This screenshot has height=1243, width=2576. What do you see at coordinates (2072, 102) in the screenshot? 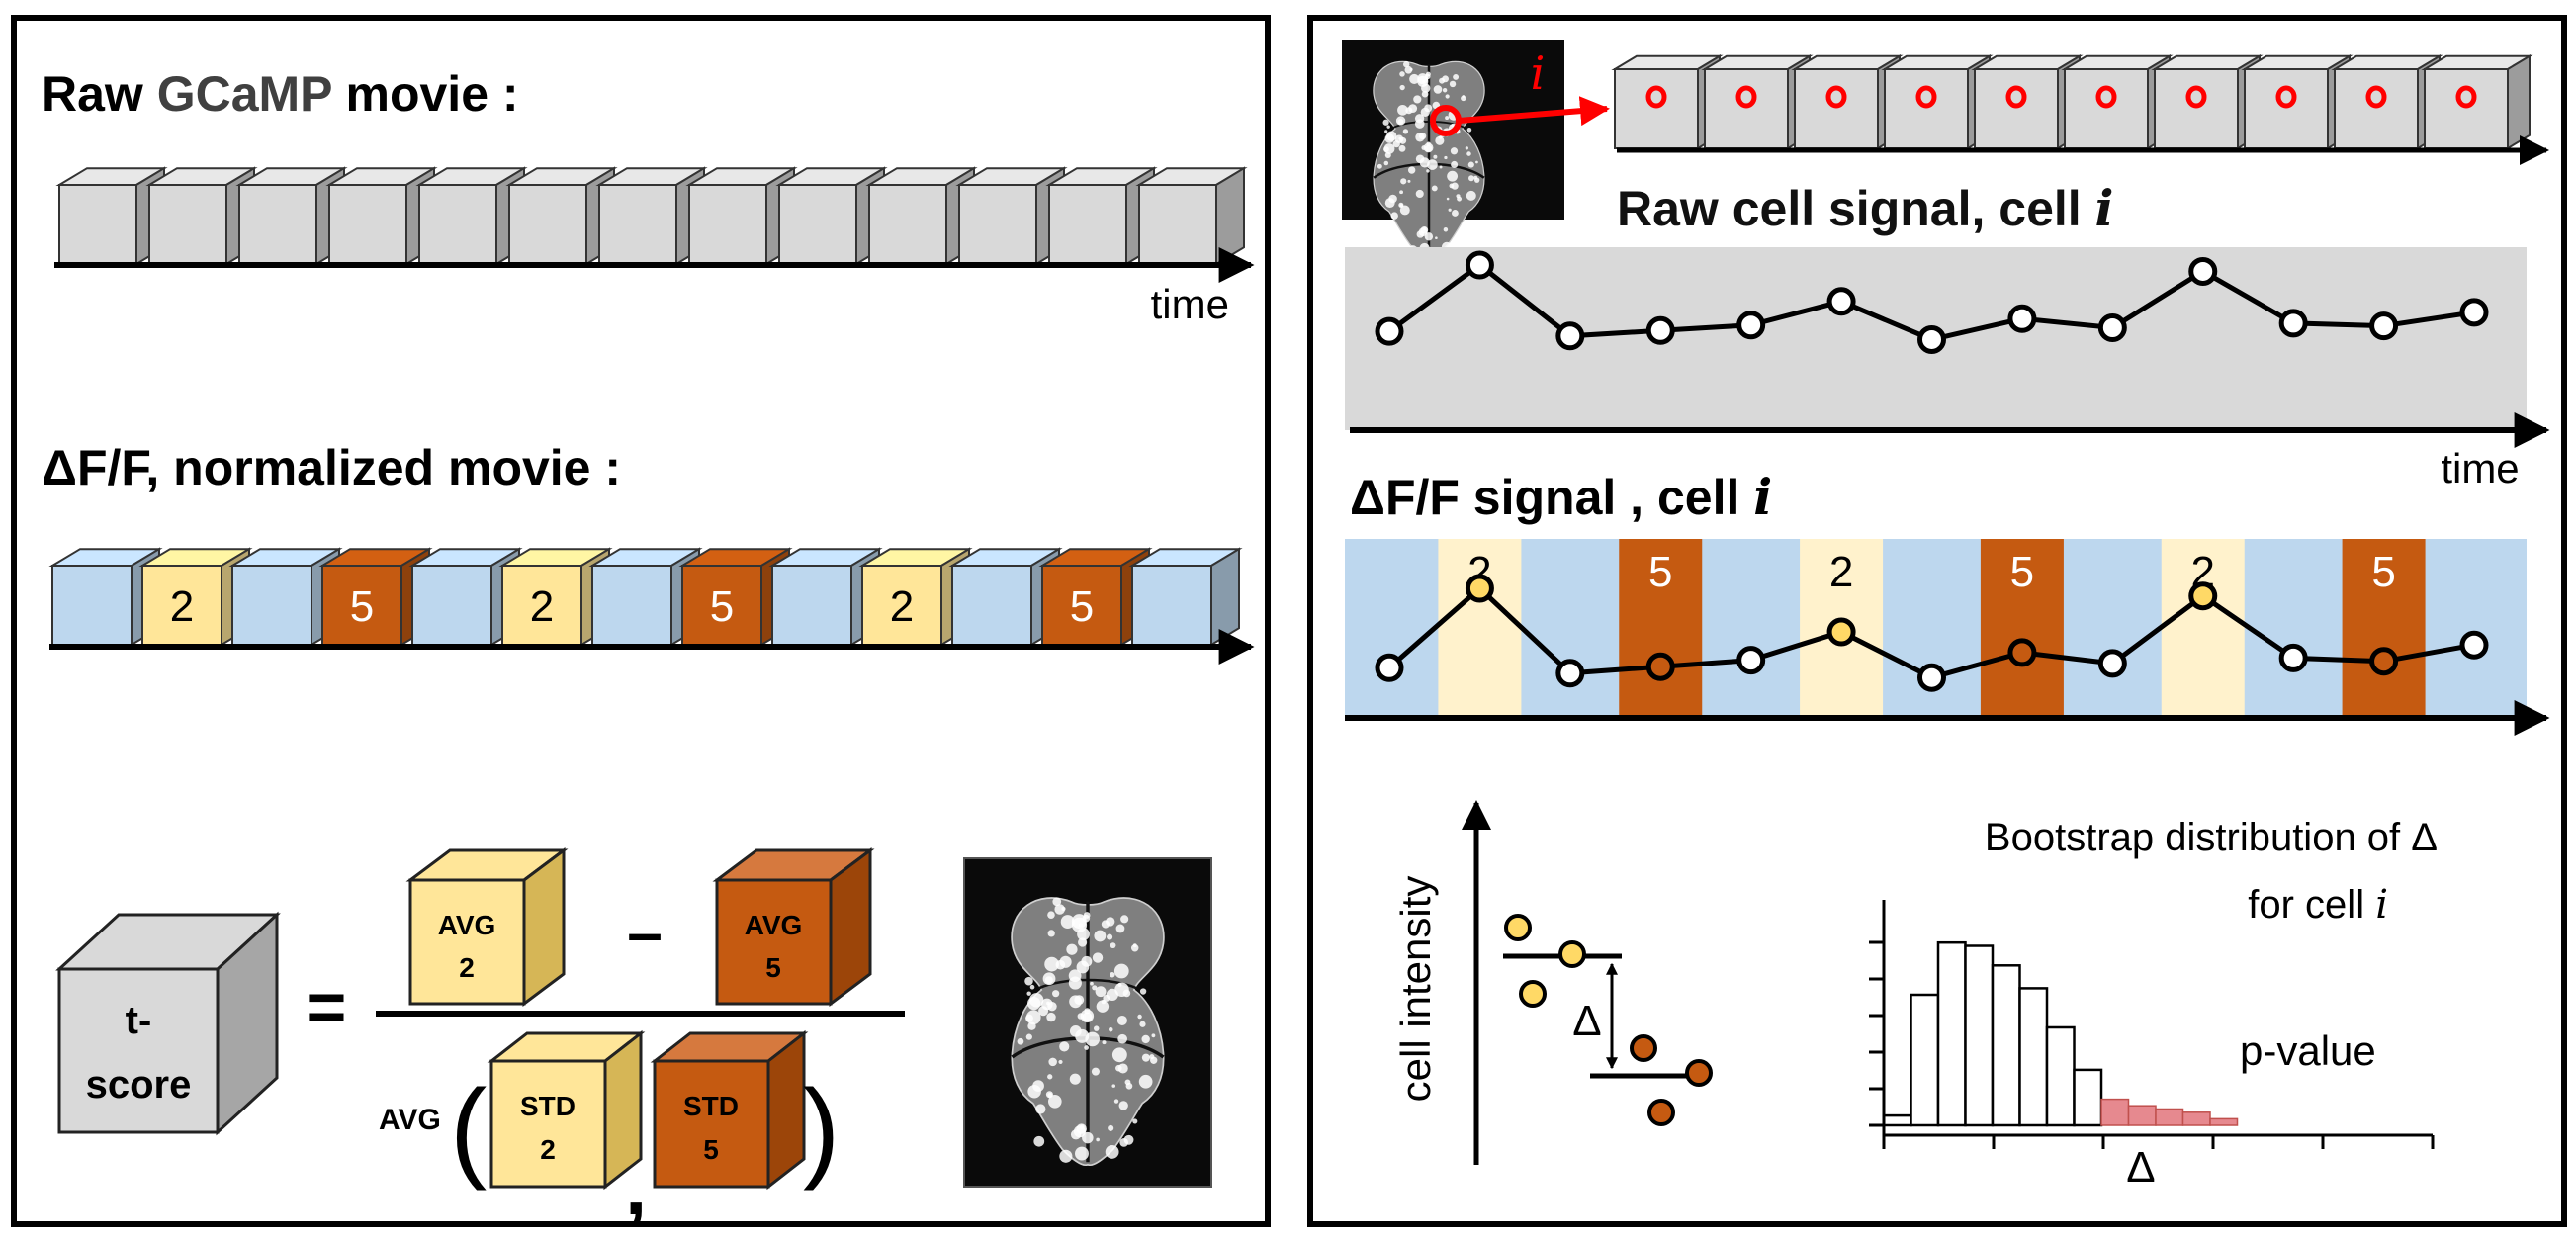
I see `roi-movie-frames` at bounding box center [2072, 102].